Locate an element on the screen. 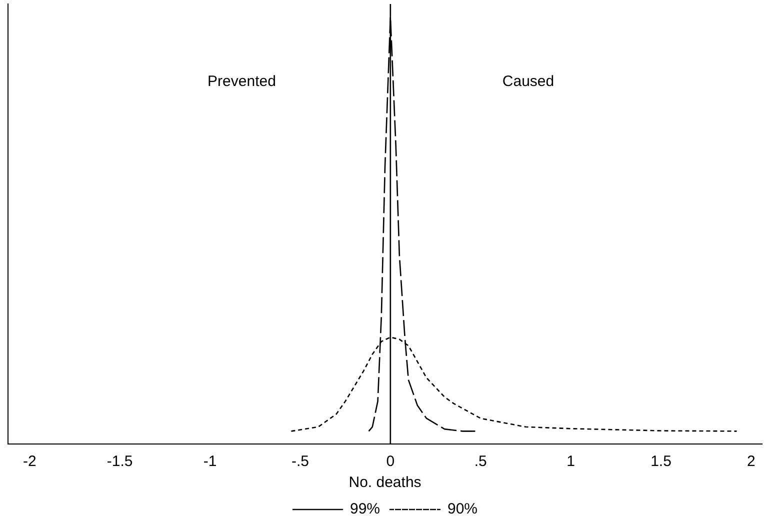  x-tick-label: 1 is located at coordinates (570, 461).